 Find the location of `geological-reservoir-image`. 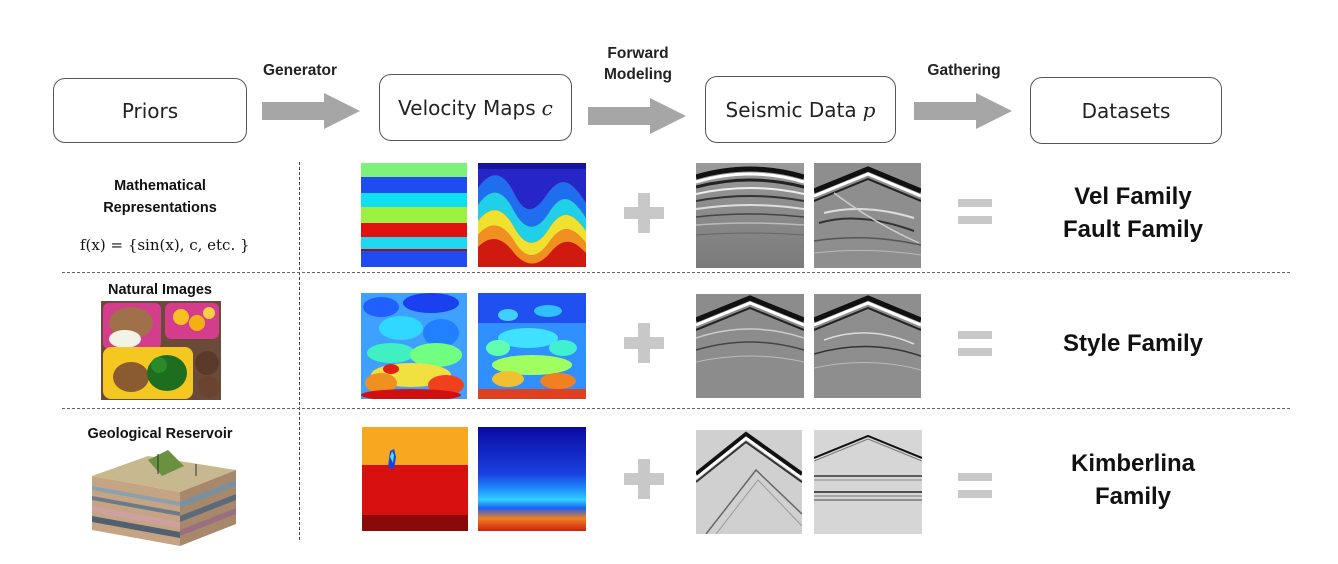

geological-reservoir-image is located at coordinates (164, 496).